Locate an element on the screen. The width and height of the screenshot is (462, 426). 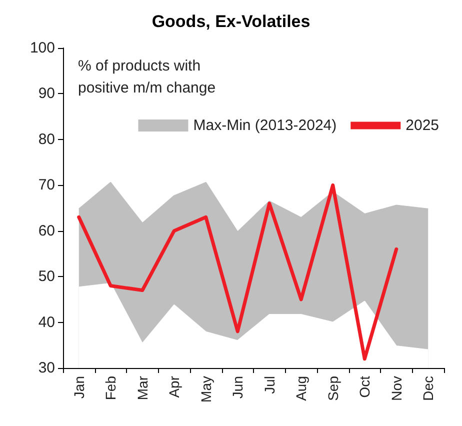
x-tick-label: Mar is located at coordinates (142, 388).